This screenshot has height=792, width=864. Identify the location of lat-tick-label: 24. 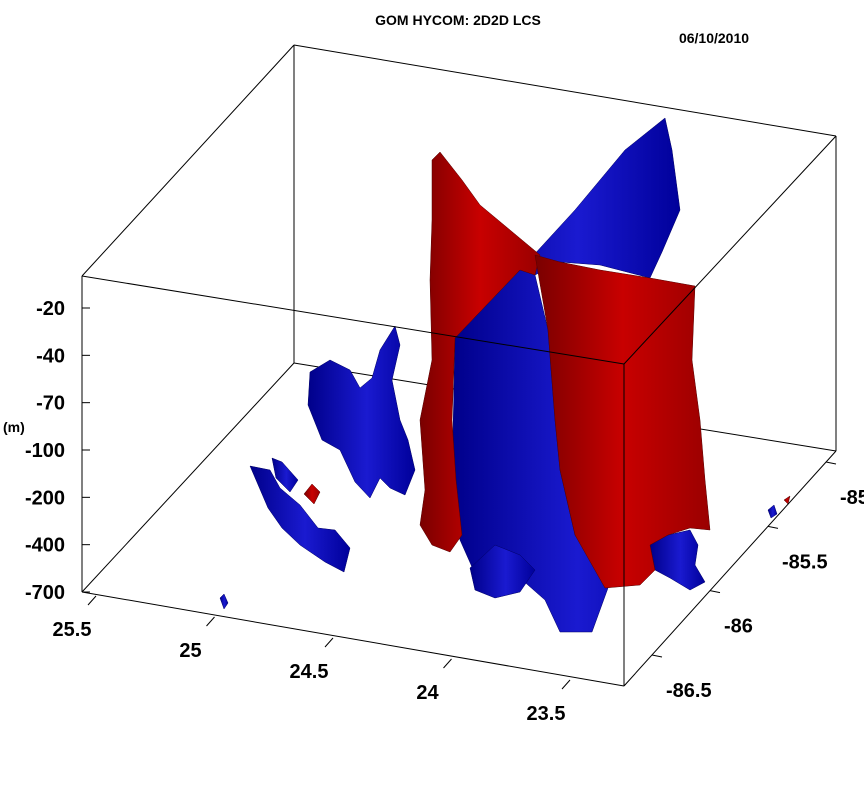
(427, 693).